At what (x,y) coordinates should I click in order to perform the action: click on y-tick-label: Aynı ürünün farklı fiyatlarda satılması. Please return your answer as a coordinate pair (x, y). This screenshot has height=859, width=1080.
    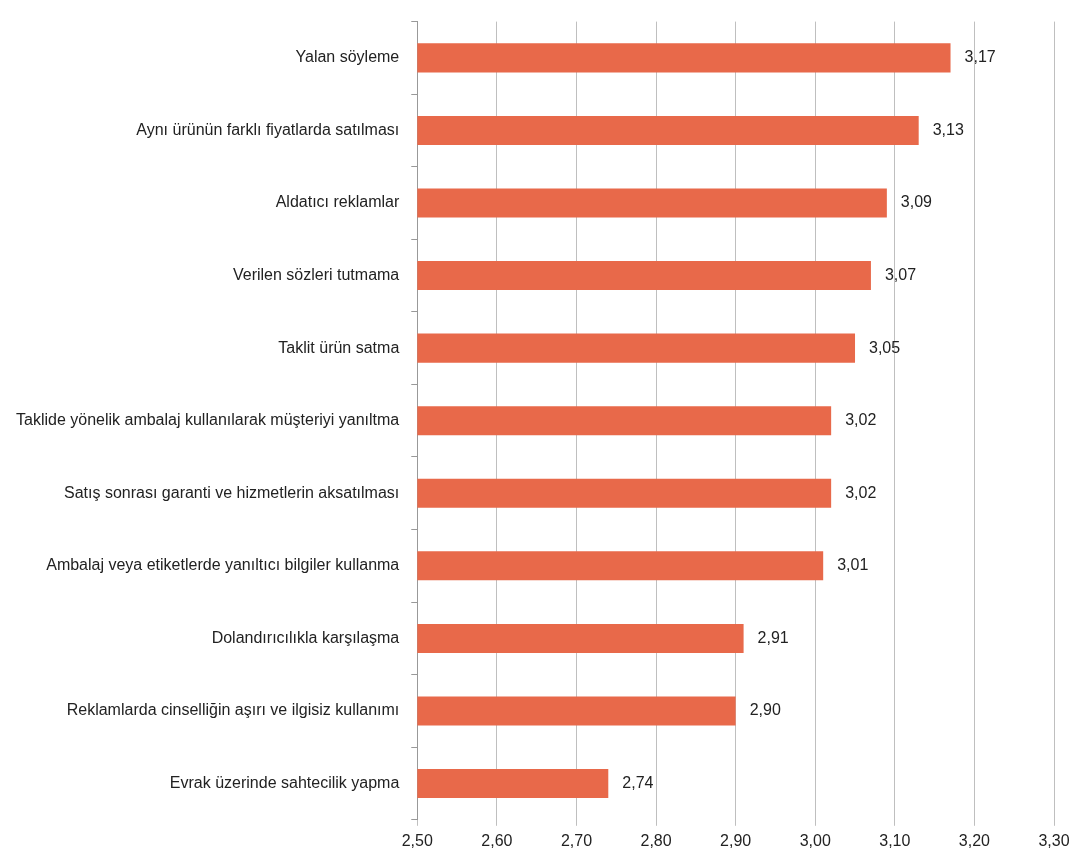
    Looking at the image, I should click on (268, 129).